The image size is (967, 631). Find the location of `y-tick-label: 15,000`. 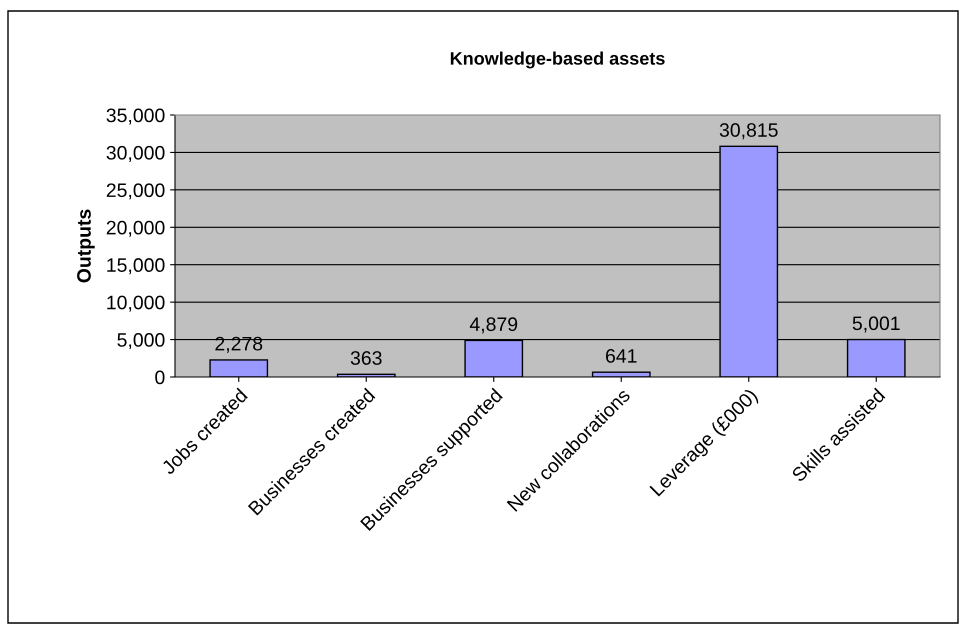

y-tick-label: 15,000 is located at coordinates (136, 266).